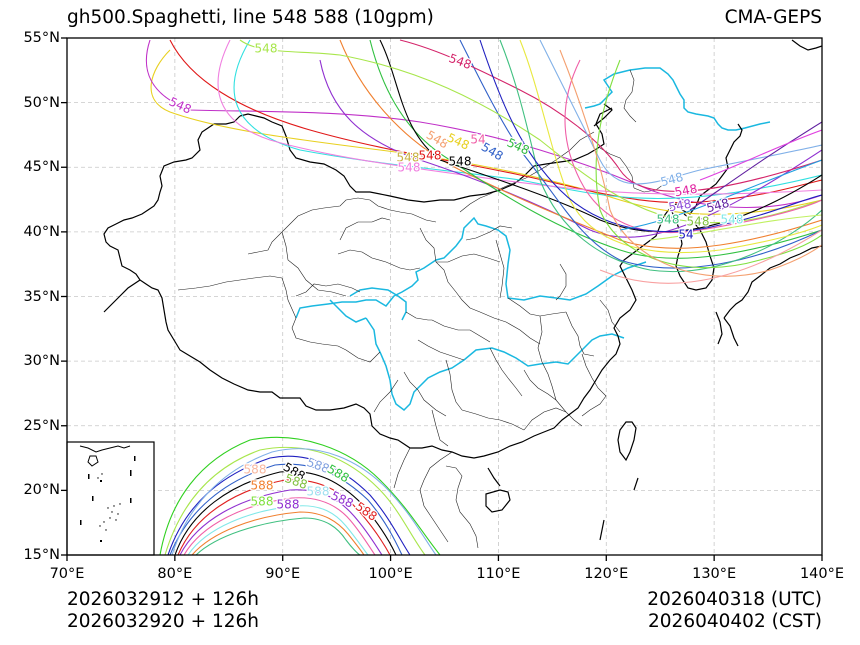 This screenshot has width=860, height=645. Describe the element at coordinates (41, 38) in the screenshot. I see `lat-tick-label: 55°N` at that location.